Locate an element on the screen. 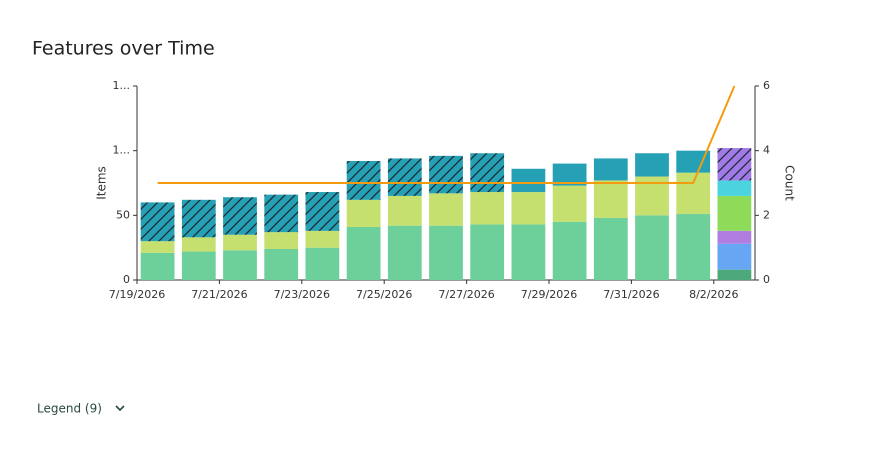 The width and height of the screenshot is (892, 464). y2-tick-label: 6 is located at coordinates (766, 85).